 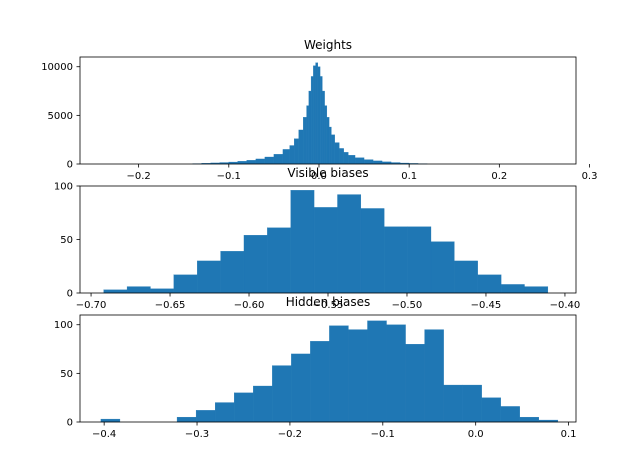 I want to click on hidden-biases-x-ticks: −0.4 −0.3 −0.2 −0.1 0.0 0.1, so click(x=334, y=431).